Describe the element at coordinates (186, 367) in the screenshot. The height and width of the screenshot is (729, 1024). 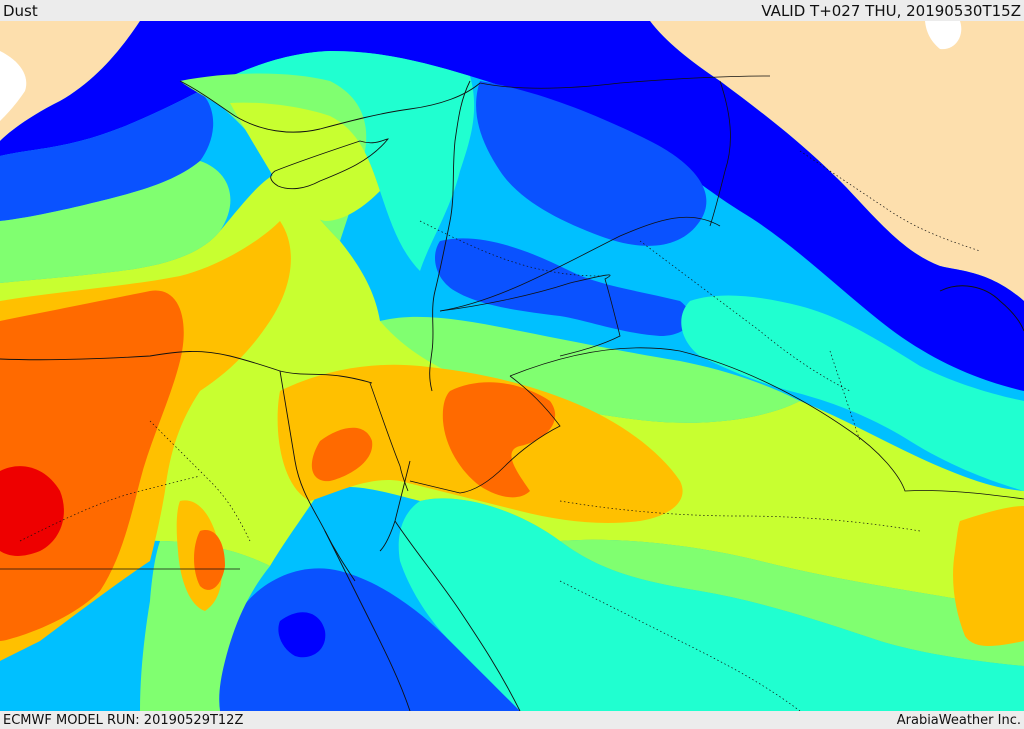
I see `egypt-north-coast` at that location.